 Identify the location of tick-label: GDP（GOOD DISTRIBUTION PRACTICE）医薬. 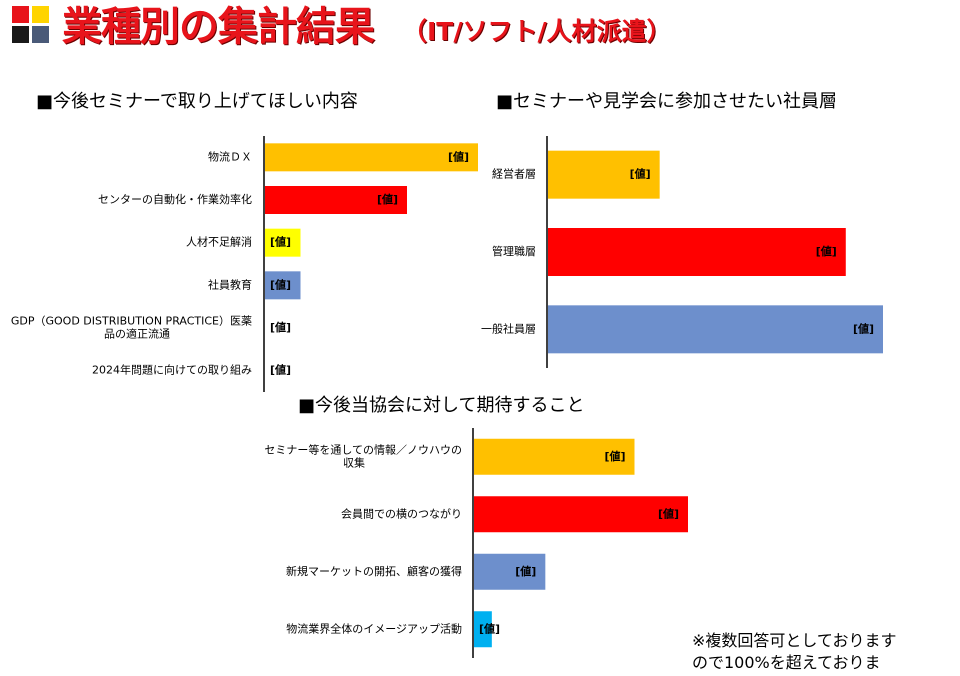
(131, 321).